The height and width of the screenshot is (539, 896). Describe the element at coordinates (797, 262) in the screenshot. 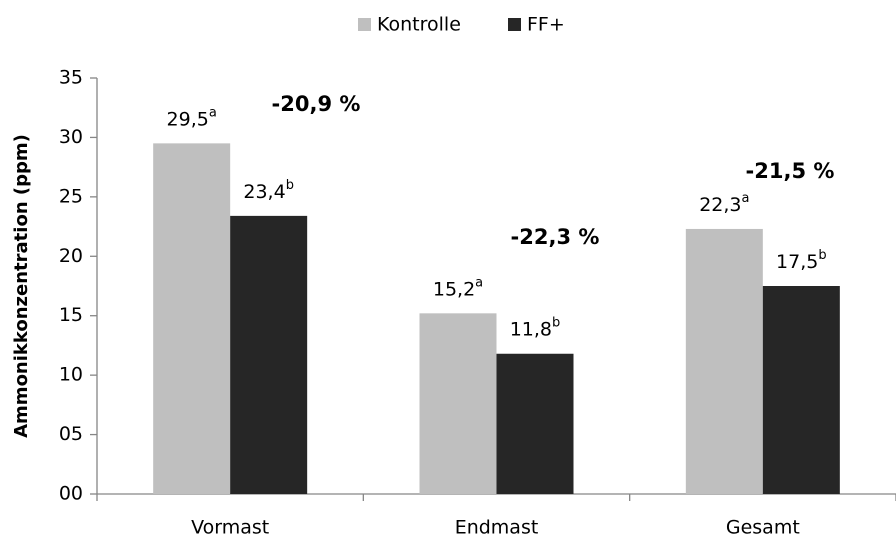

I see `value-label-number: 17,5` at that location.